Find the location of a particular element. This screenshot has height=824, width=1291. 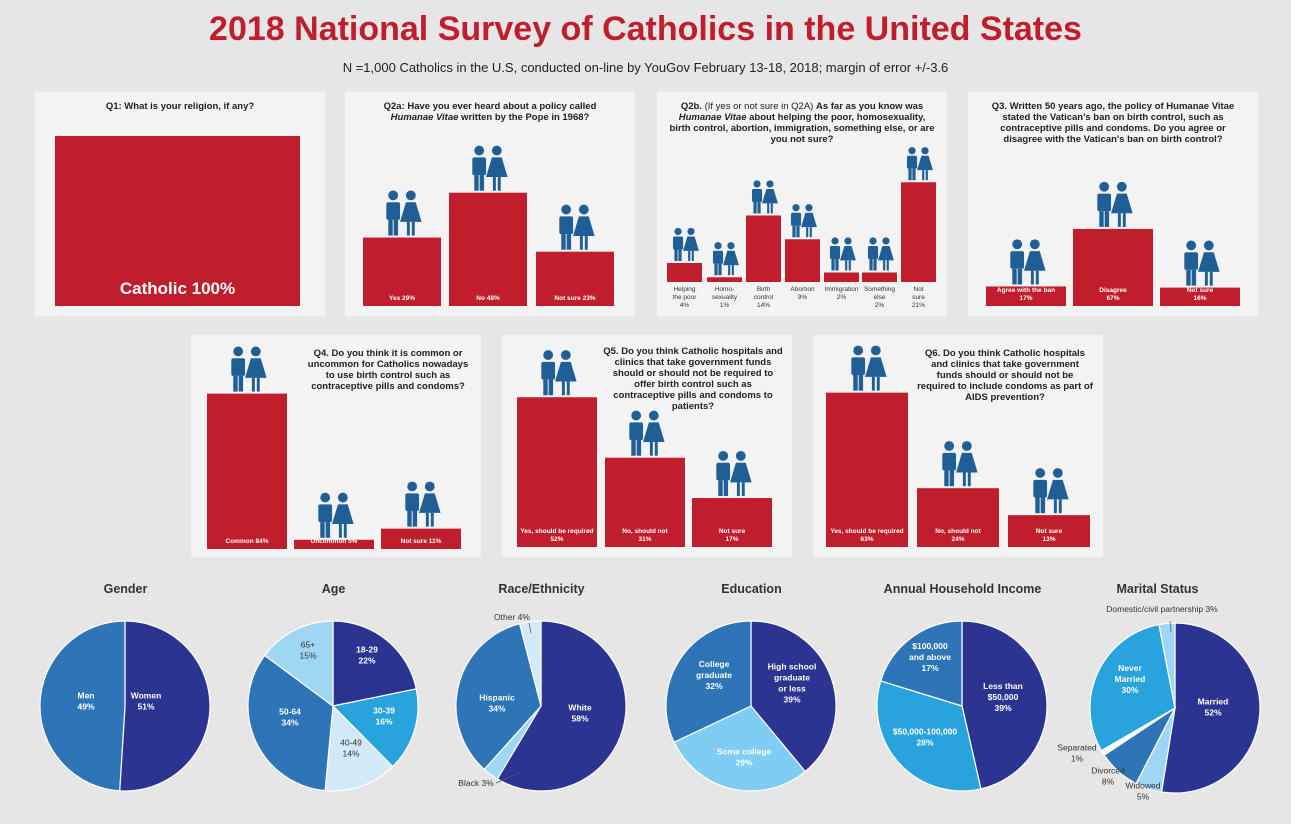

q2a-bar-3-woman-icon is located at coordinates (584, 227).